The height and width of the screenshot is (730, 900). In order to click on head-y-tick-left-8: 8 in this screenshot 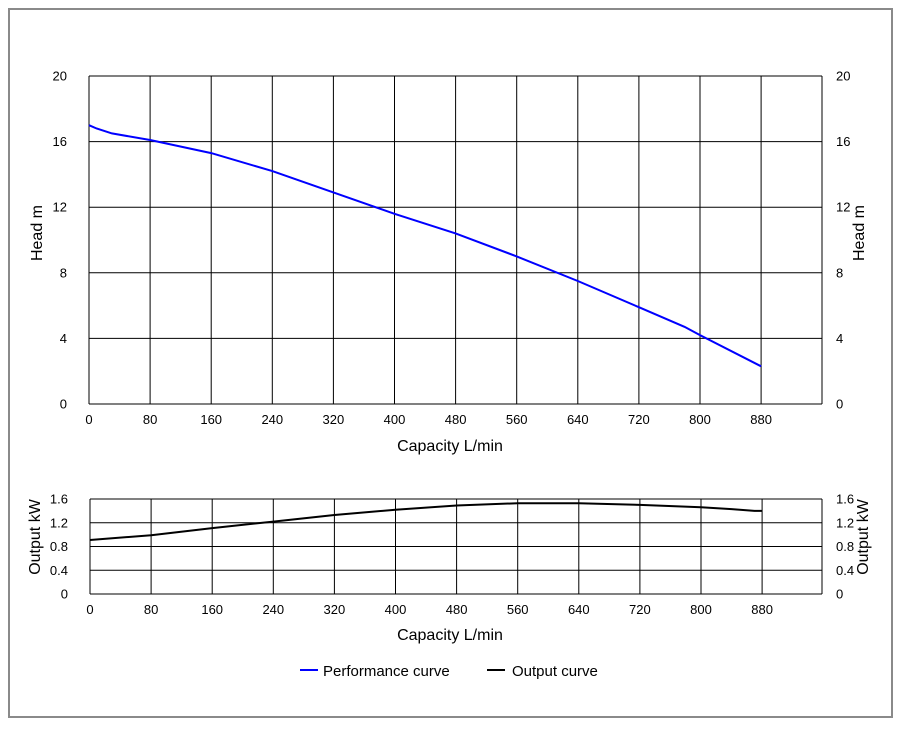, I will do `click(63, 272)`.